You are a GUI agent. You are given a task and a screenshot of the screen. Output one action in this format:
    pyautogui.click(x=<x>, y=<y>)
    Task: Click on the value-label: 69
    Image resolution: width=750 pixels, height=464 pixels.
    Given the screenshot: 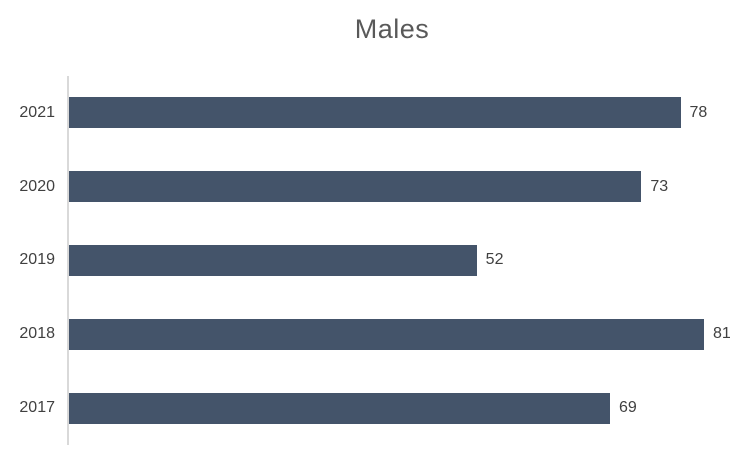 What is the action you would take?
    pyautogui.click(x=627, y=408)
    